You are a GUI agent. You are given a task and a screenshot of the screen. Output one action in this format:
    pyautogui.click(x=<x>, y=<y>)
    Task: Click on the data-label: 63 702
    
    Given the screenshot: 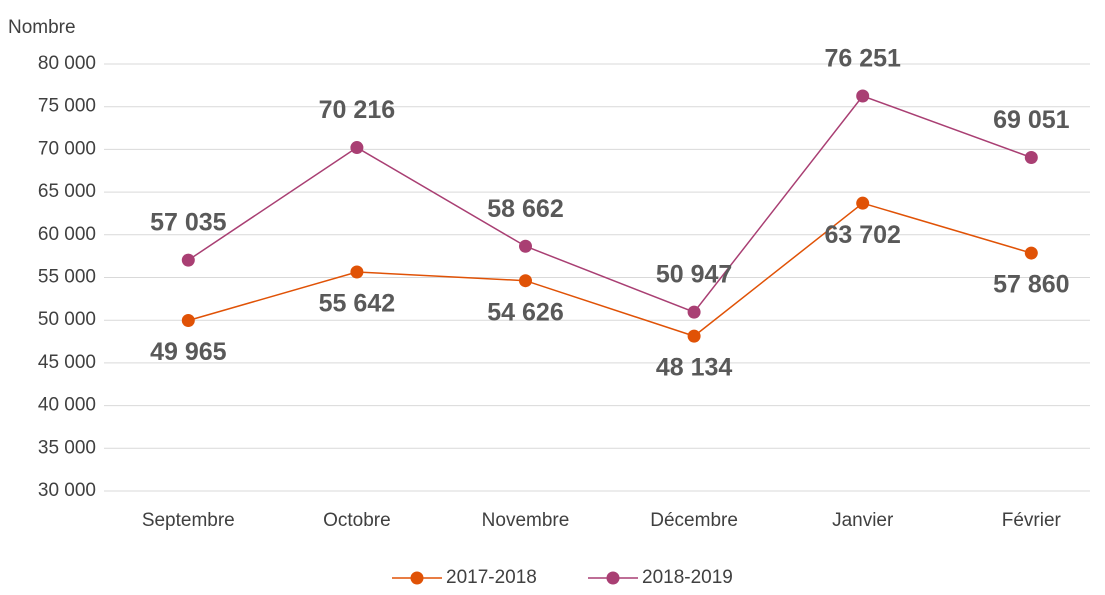 What is the action you would take?
    pyautogui.click(x=862, y=235)
    